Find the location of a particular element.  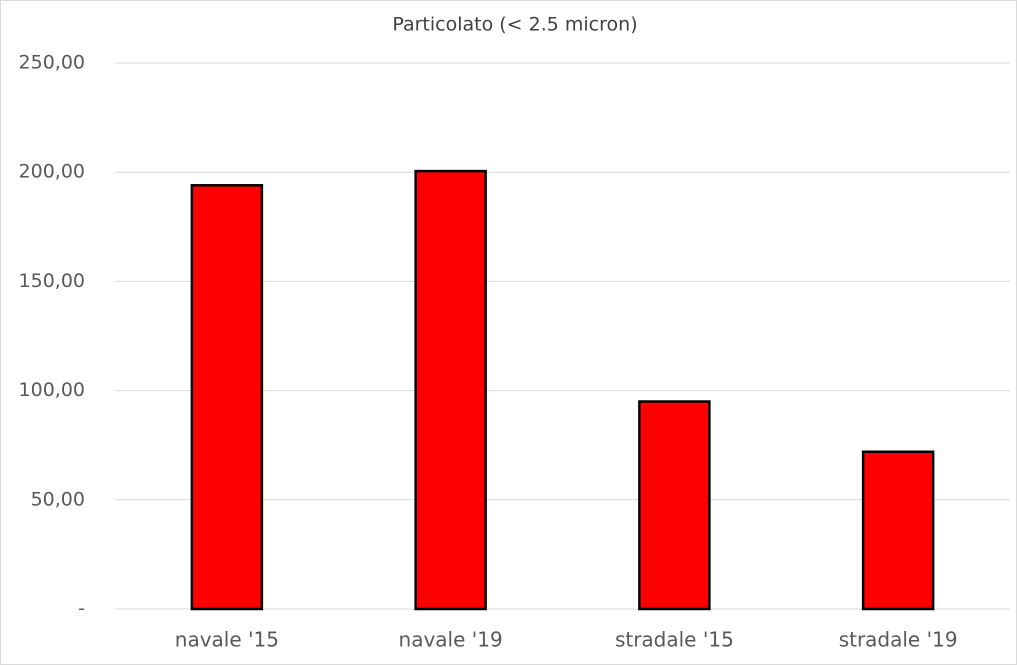

x-tick-label: stradale '19 is located at coordinates (898, 640).